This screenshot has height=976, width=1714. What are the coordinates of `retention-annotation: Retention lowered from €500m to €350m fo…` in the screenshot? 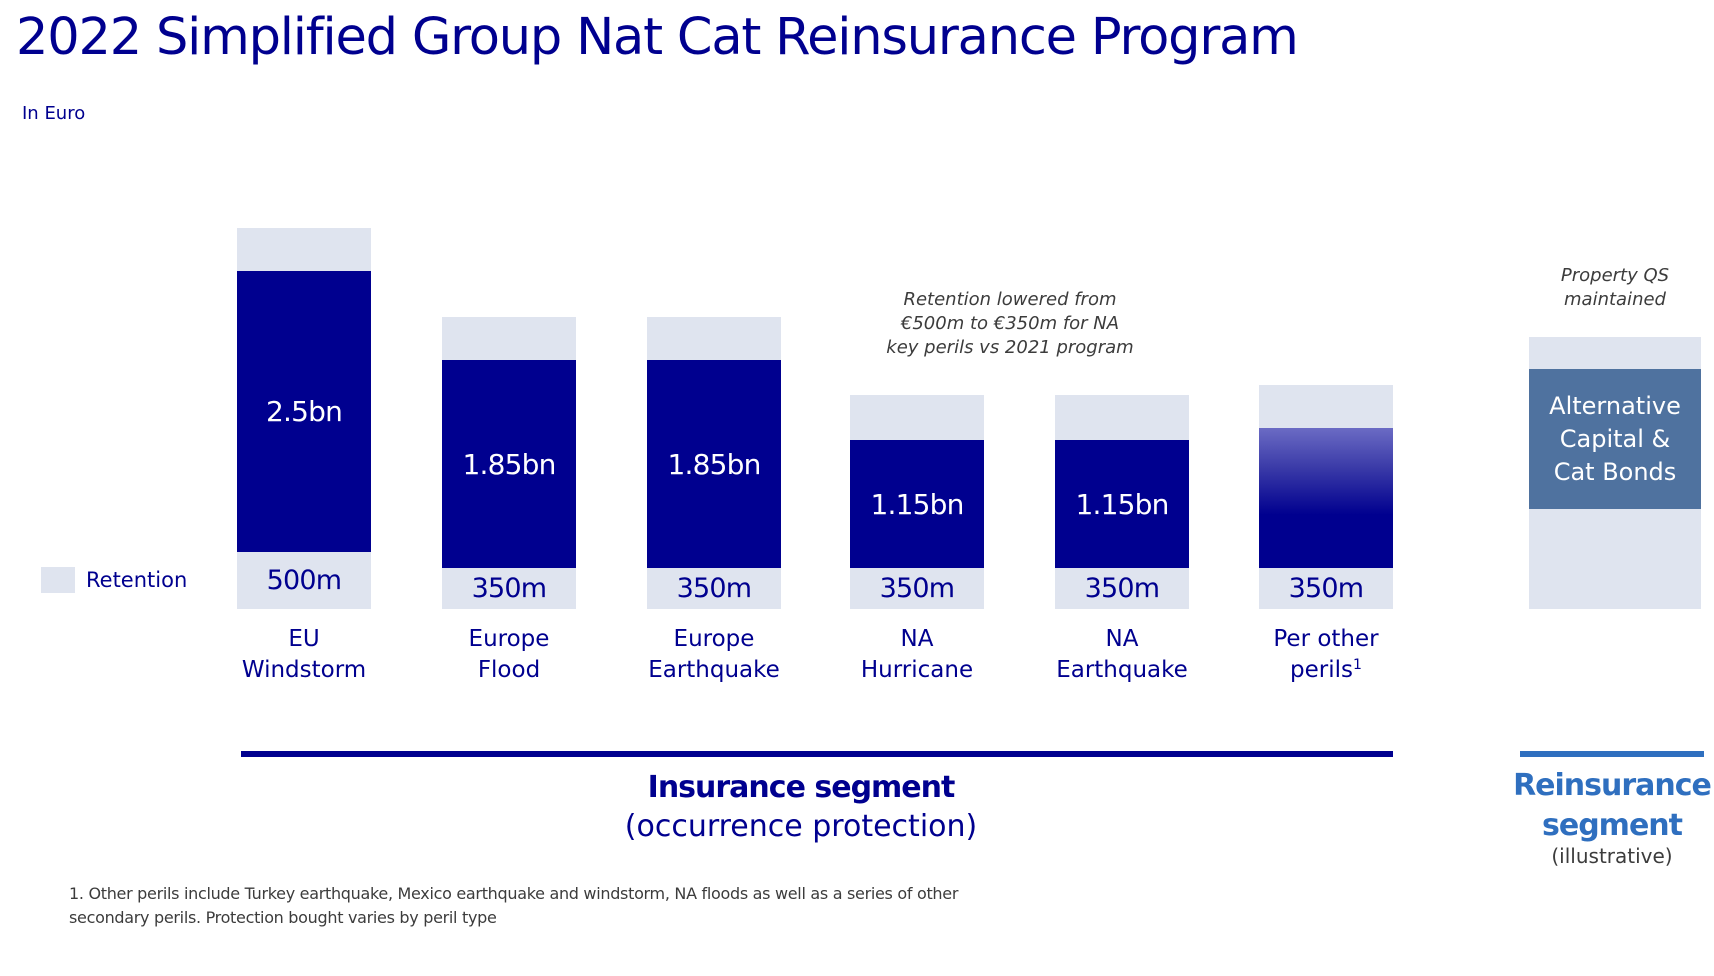 It's located at (1010, 324).